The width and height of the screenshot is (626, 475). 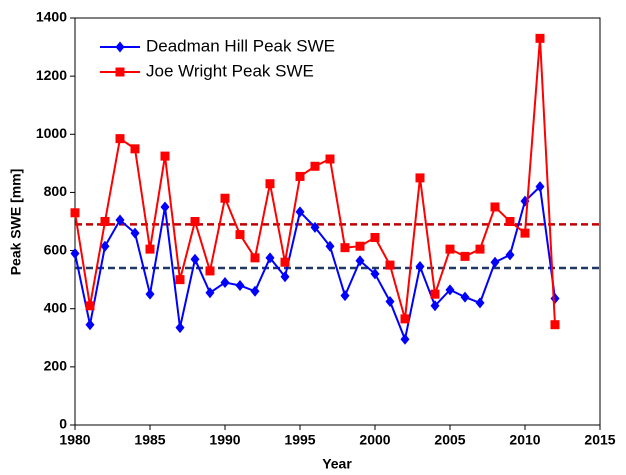 I want to click on x-tick-label: 1985, so click(x=149, y=440).